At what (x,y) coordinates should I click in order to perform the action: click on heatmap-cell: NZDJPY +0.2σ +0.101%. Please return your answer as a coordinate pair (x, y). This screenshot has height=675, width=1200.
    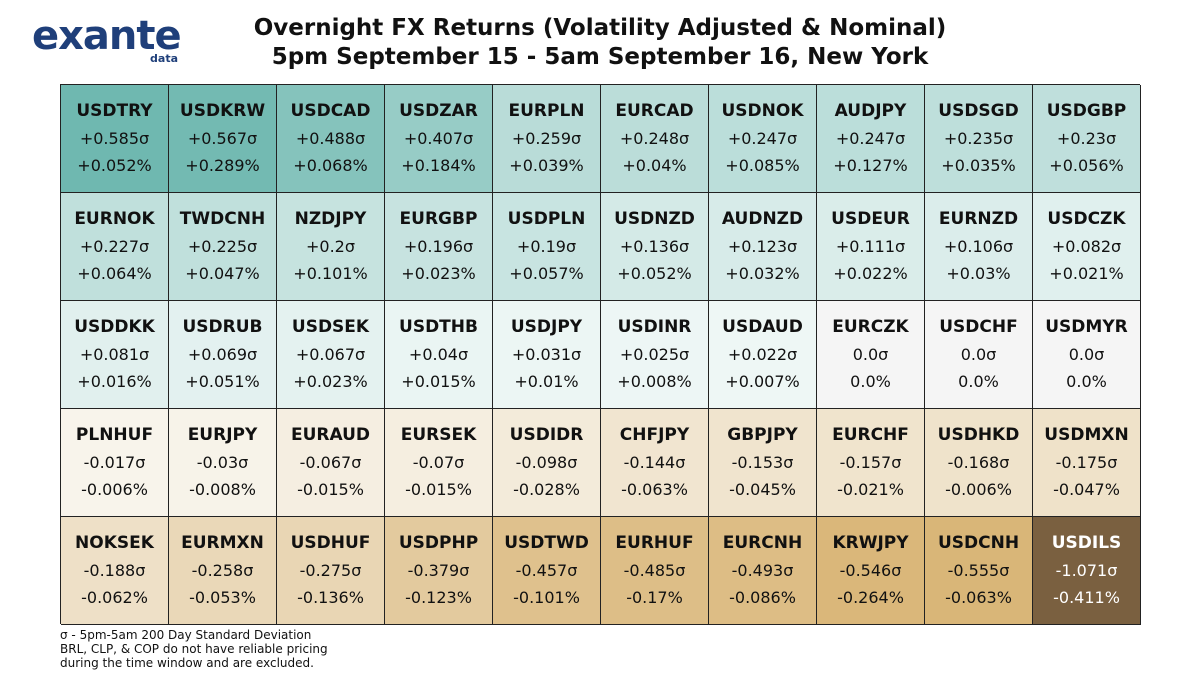
    Looking at the image, I should click on (331, 247).